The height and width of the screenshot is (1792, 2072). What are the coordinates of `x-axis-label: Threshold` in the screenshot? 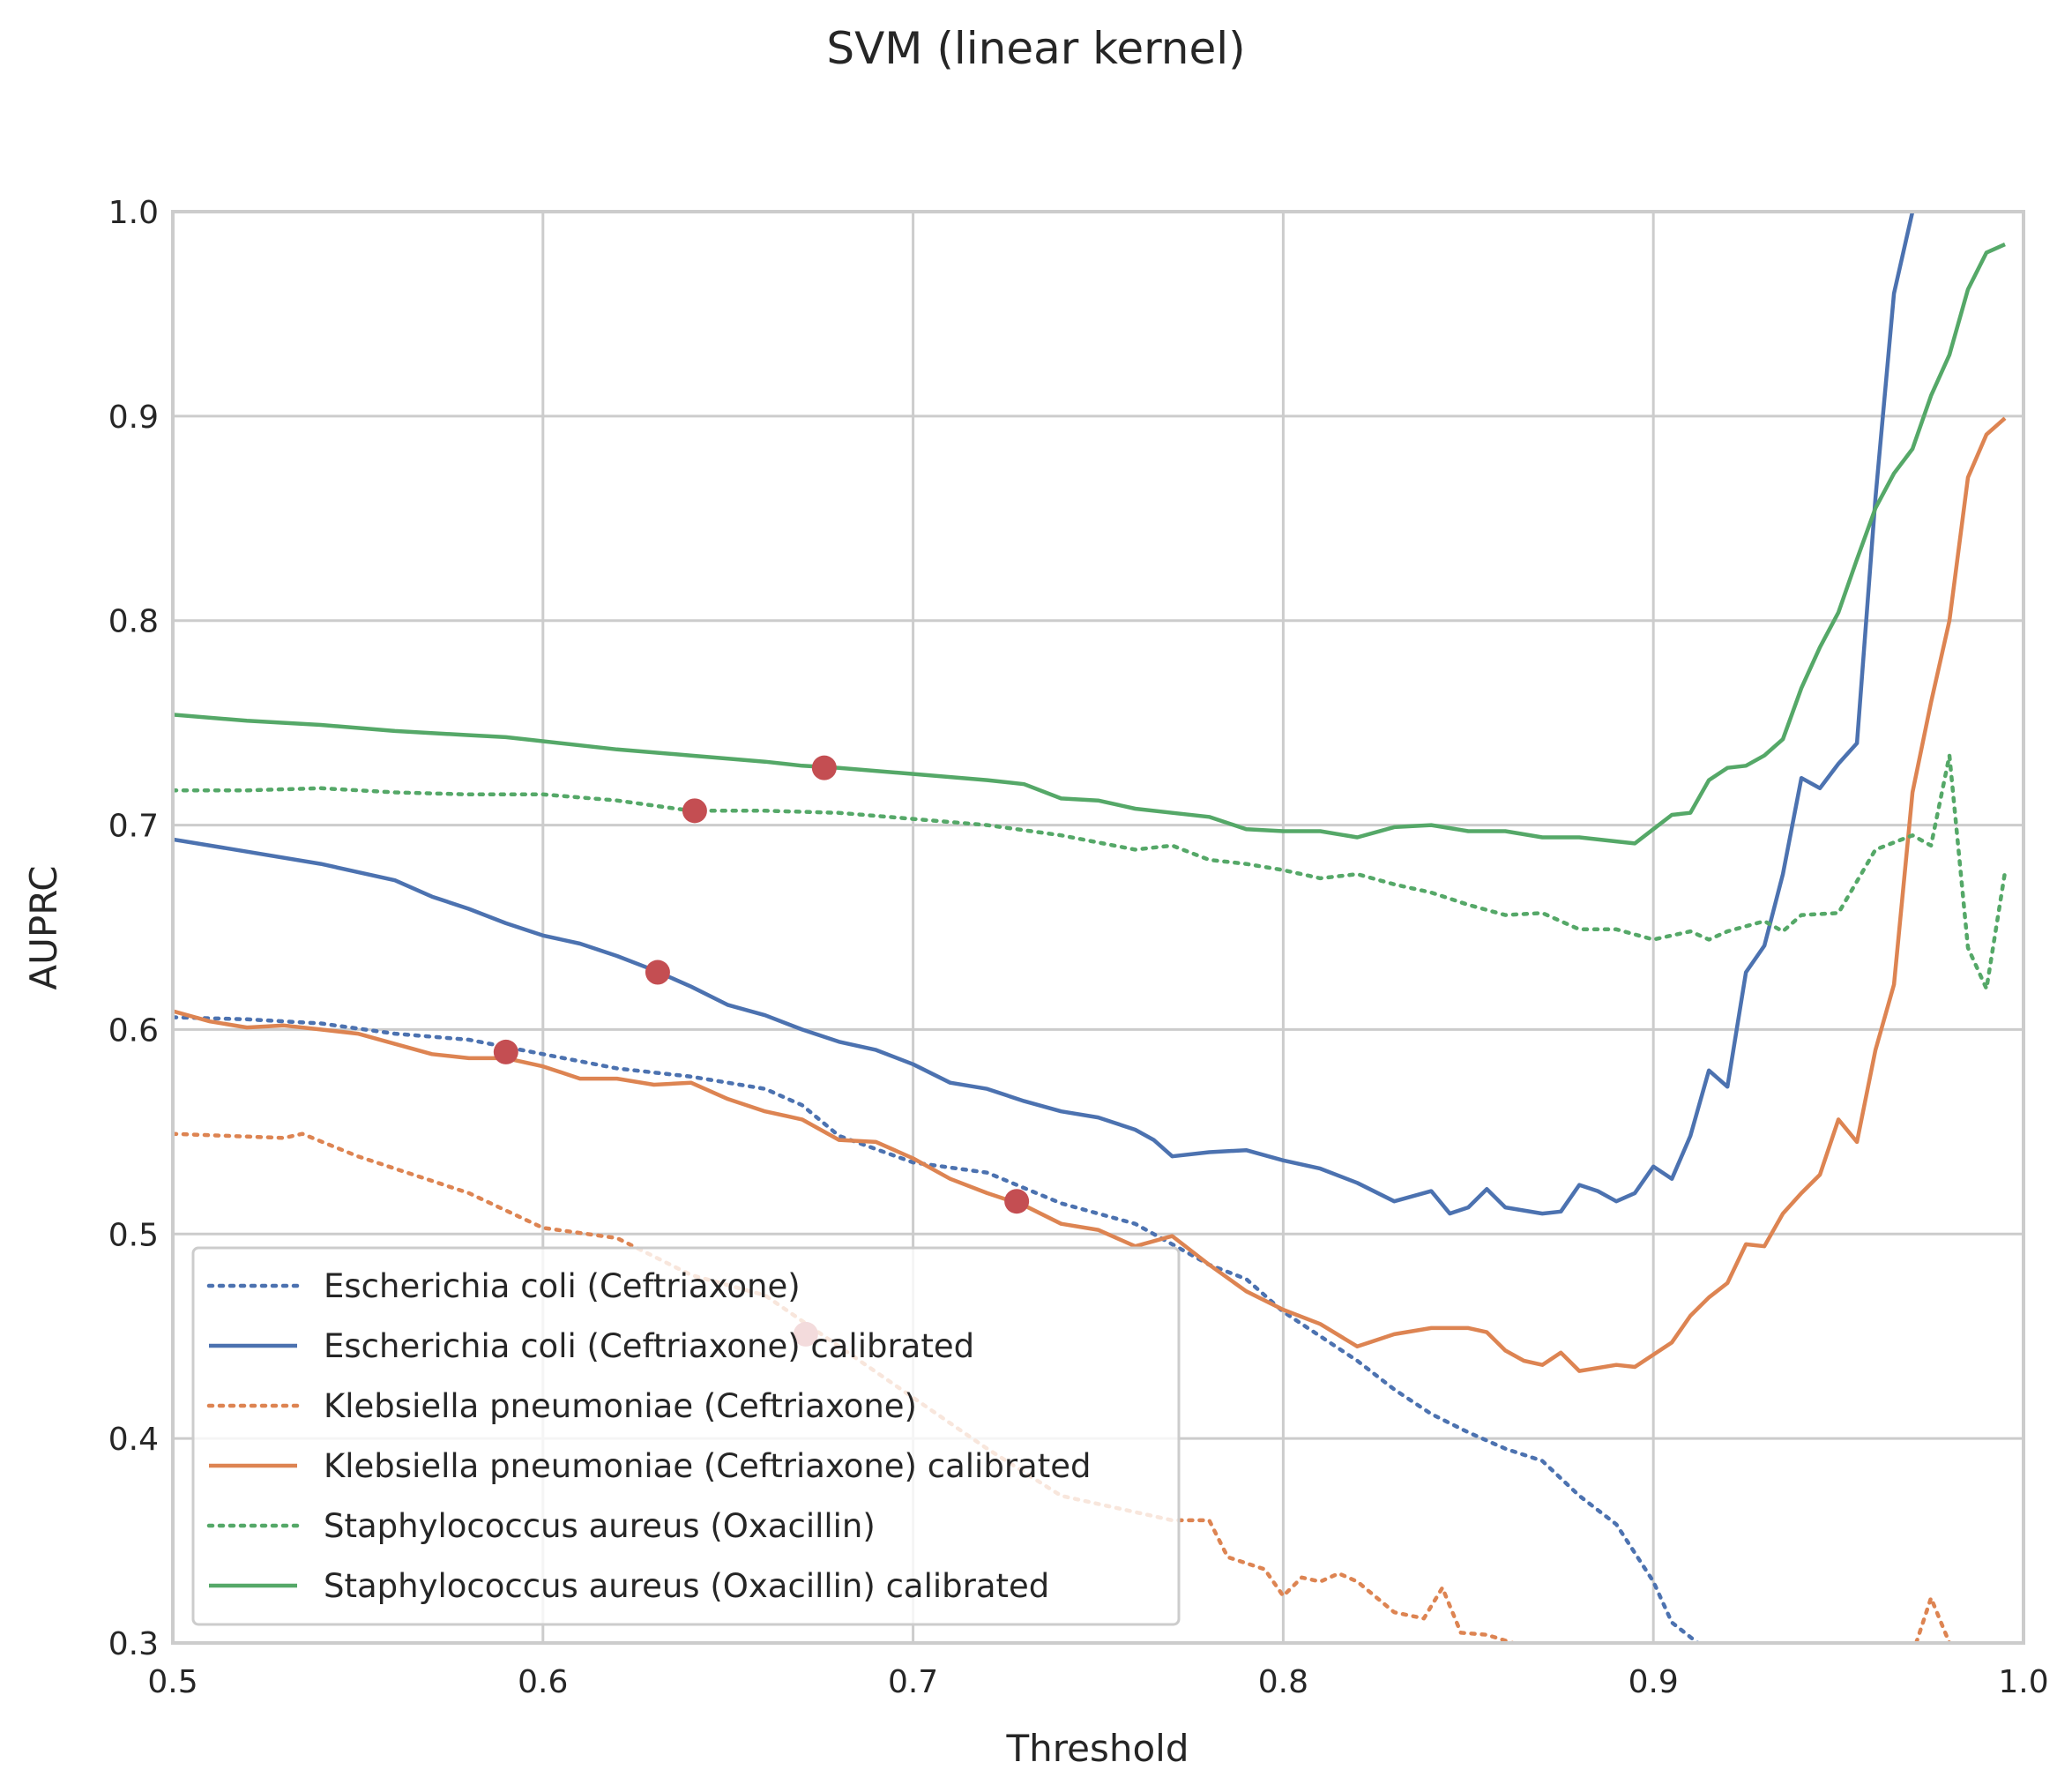 It's located at (1097, 1748).